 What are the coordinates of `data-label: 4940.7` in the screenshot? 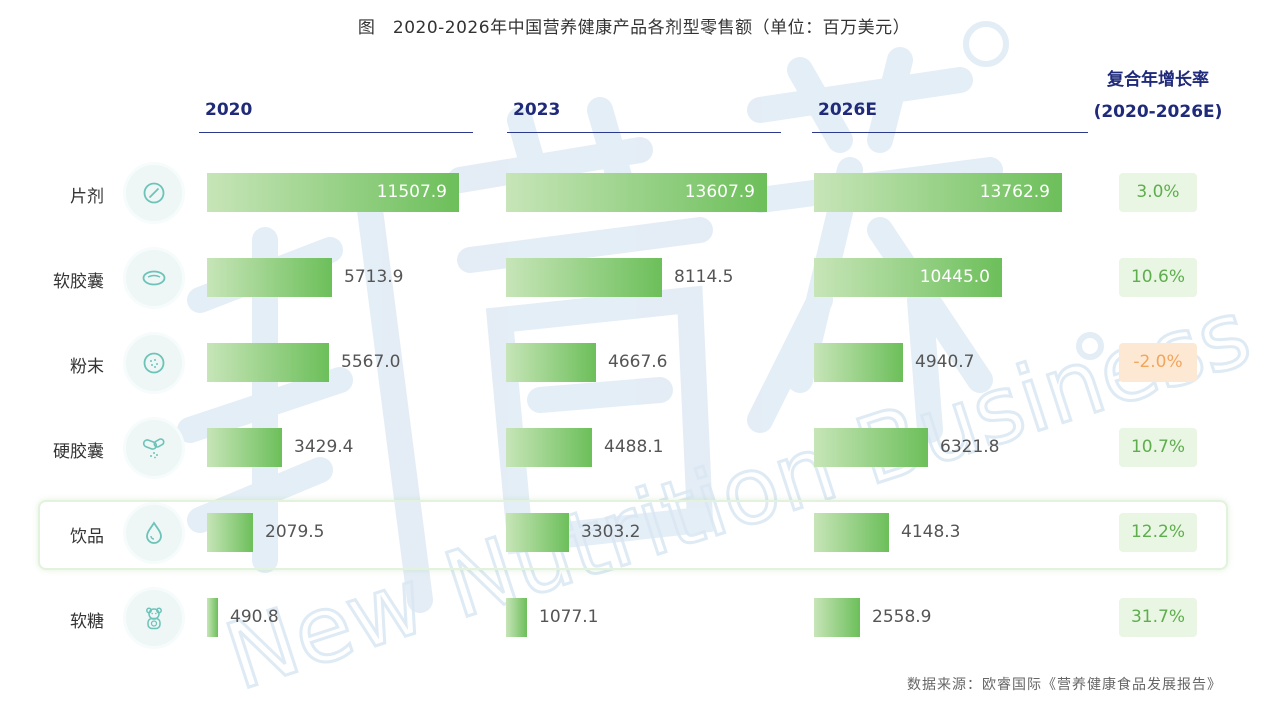 It's located at (945, 362).